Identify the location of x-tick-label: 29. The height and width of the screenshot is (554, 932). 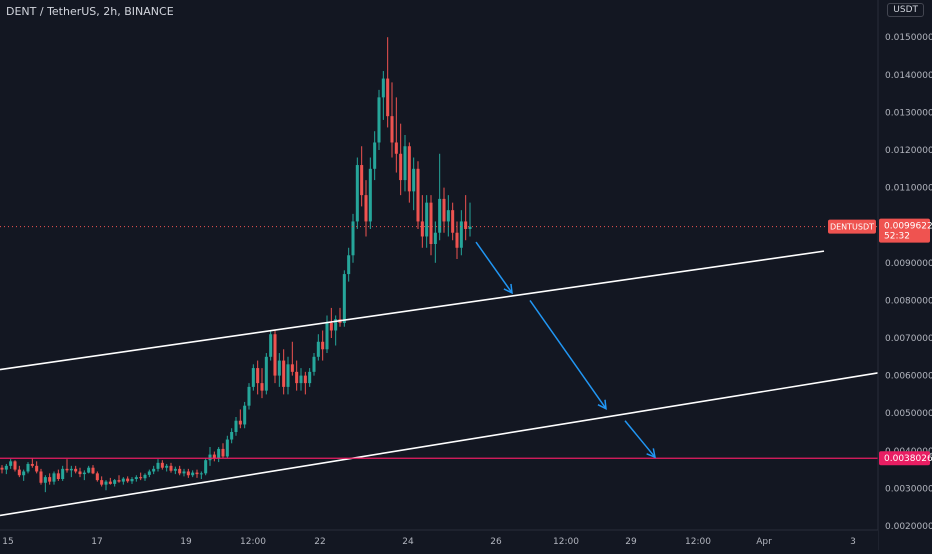
(631, 542).